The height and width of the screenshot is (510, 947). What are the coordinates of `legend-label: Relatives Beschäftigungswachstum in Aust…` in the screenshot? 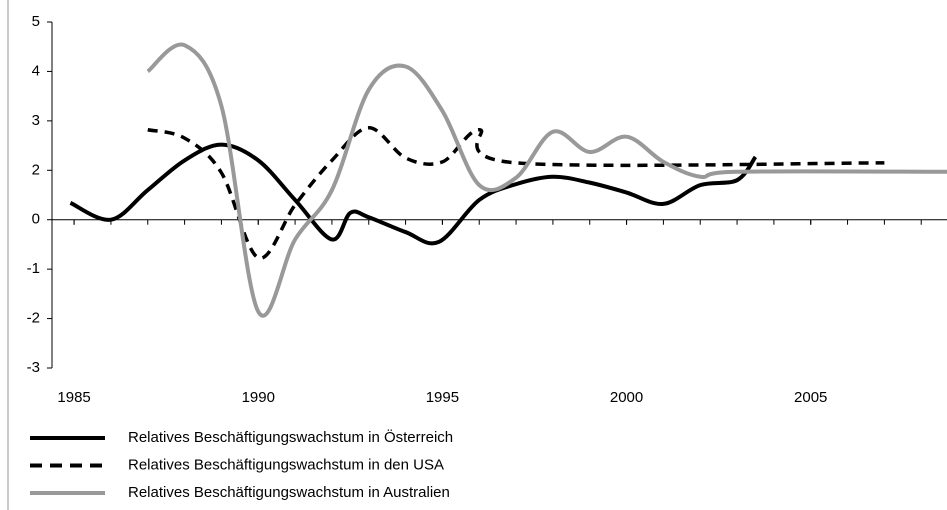 It's located at (289, 492).